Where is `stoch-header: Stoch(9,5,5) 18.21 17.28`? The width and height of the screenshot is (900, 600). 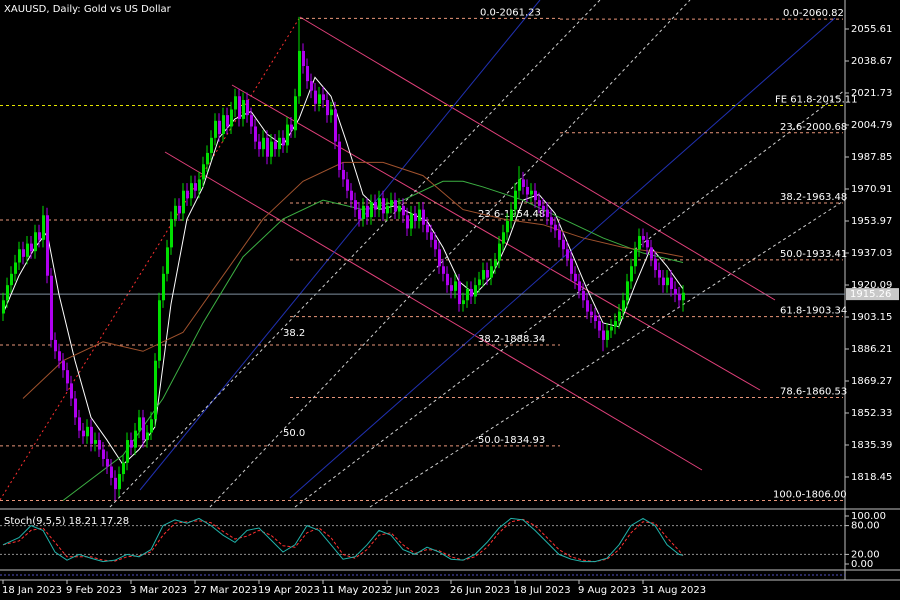 stoch-header: Stoch(9,5,5) 18.21 17.28 is located at coordinates (66, 521).